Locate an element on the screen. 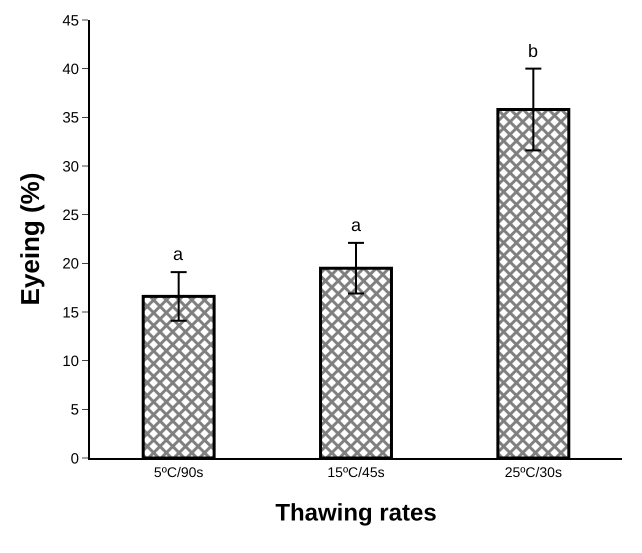 This screenshot has width=642, height=553. x-tick-label: 15ºC/45s is located at coordinates (356, 472).